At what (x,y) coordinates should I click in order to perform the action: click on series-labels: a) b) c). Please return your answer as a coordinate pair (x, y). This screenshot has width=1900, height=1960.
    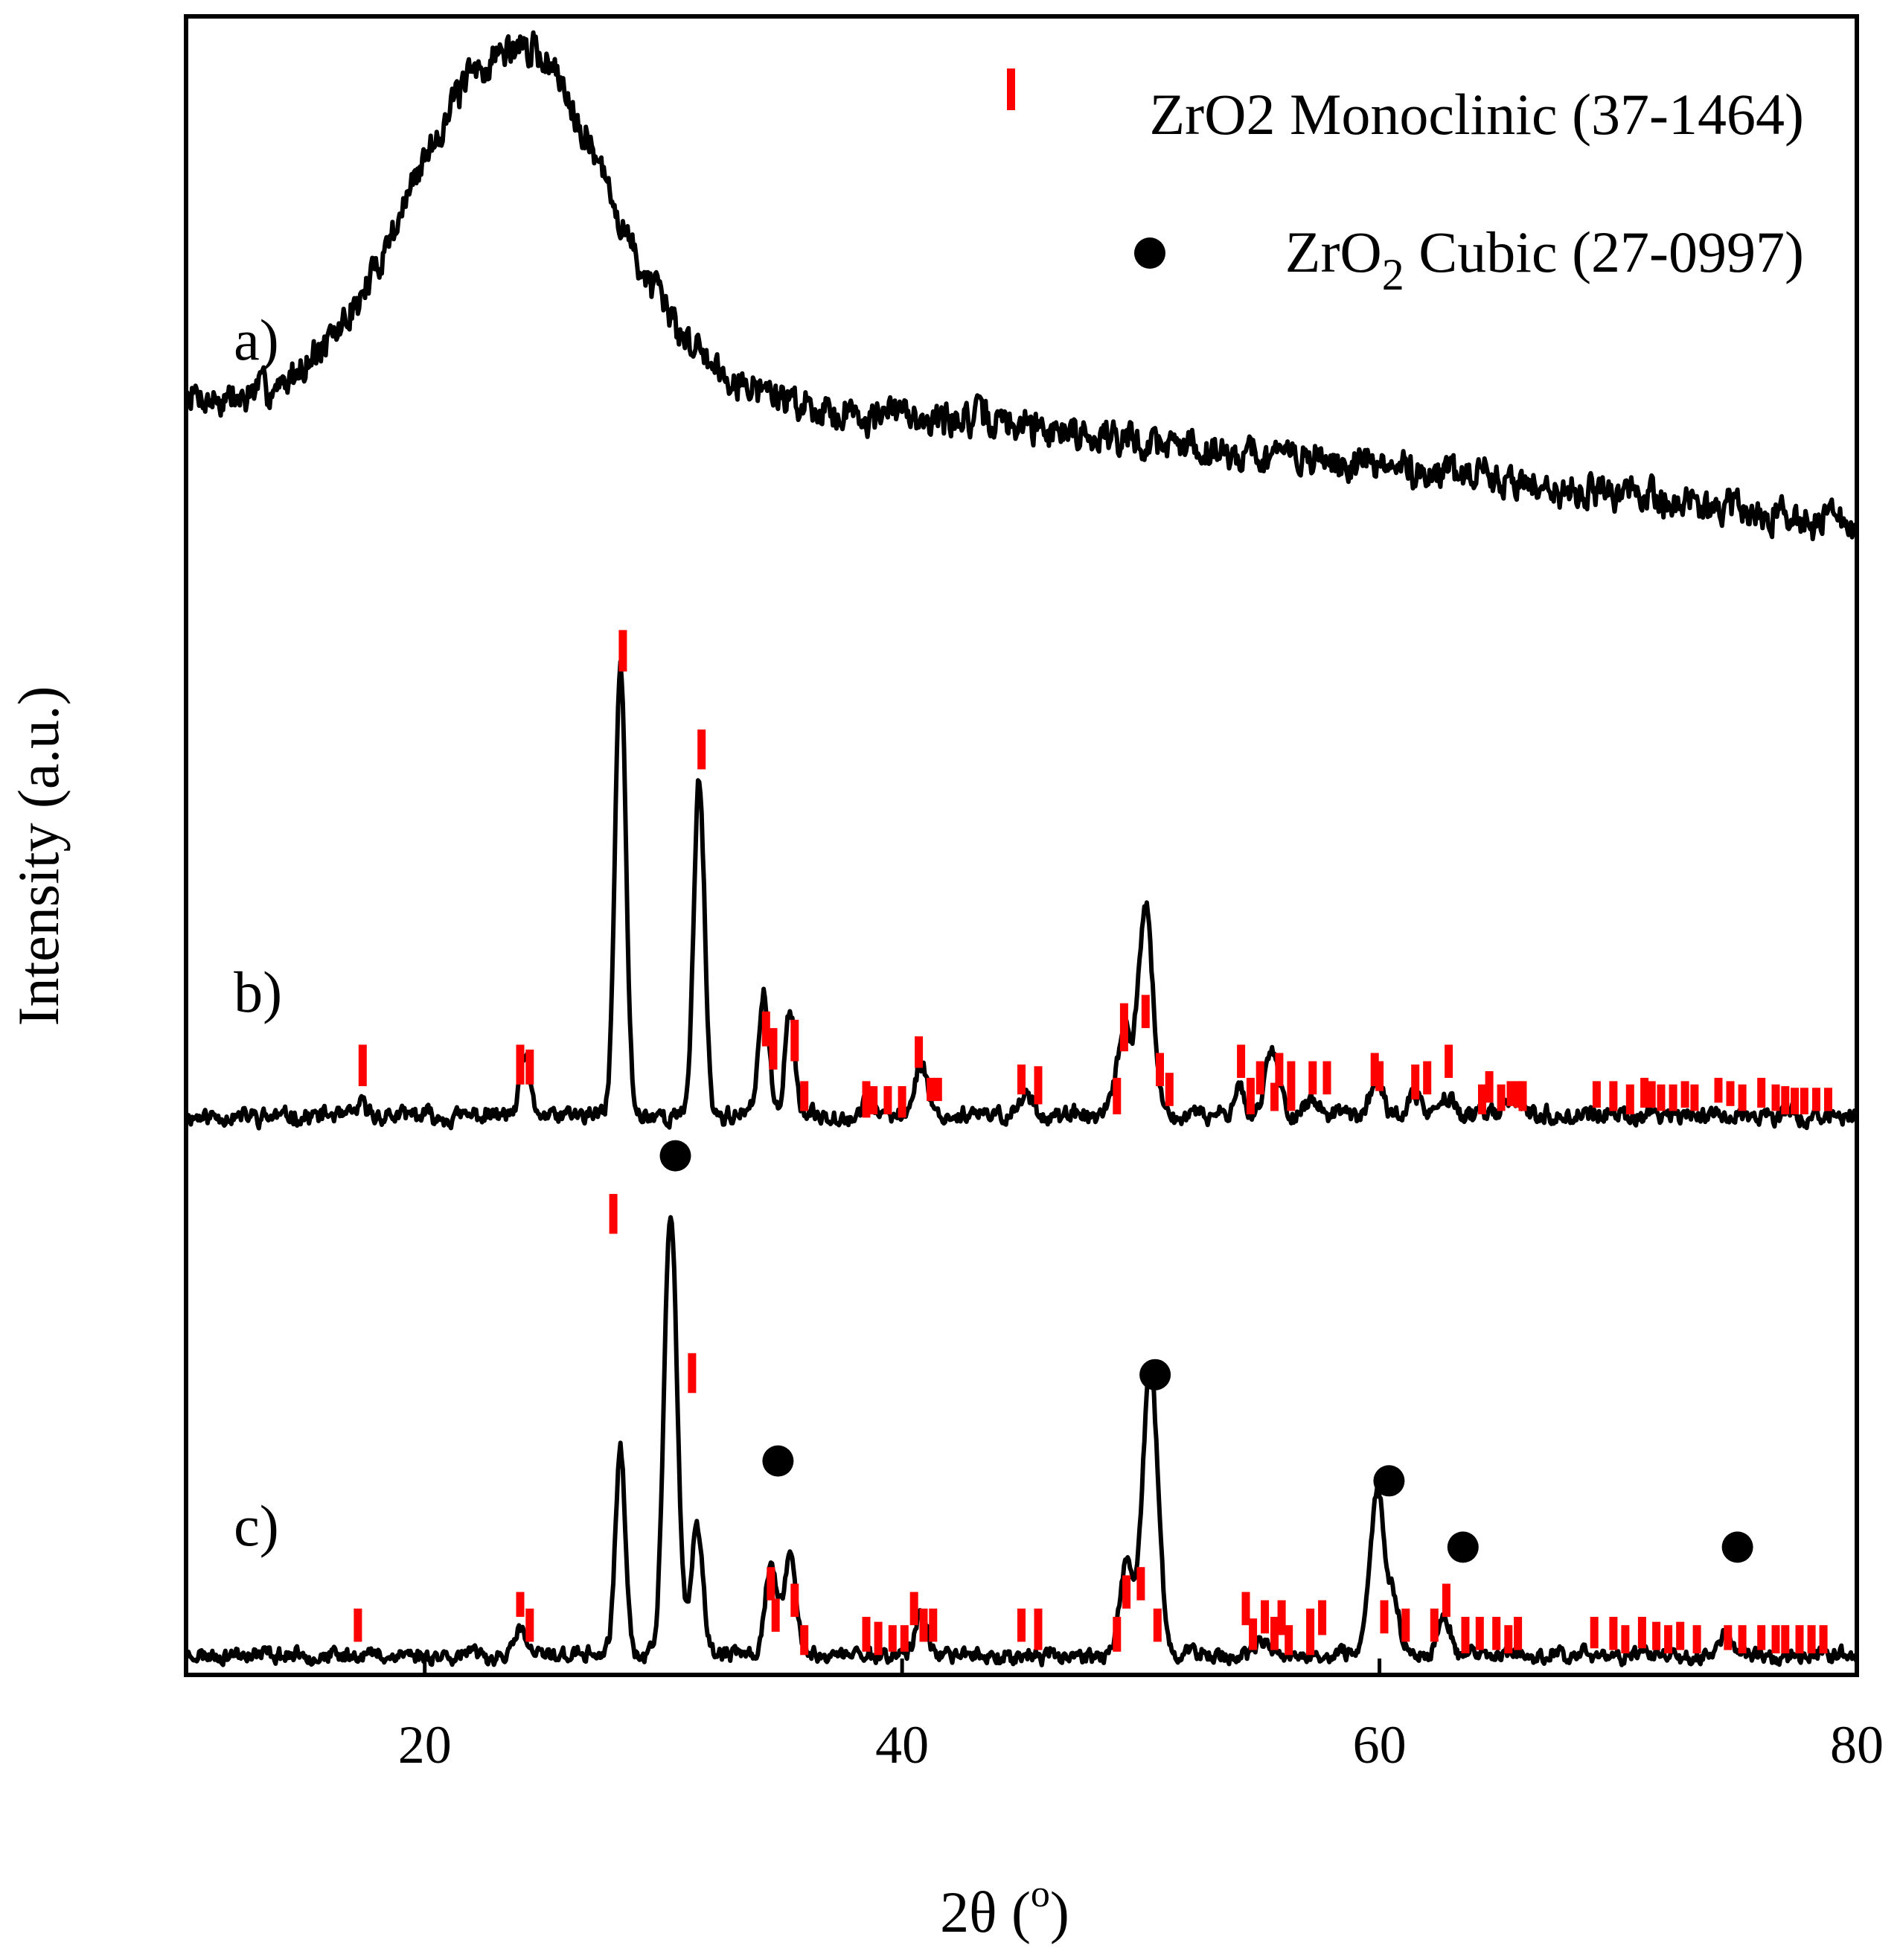
    Looking at the image, I should click on (258, 932).